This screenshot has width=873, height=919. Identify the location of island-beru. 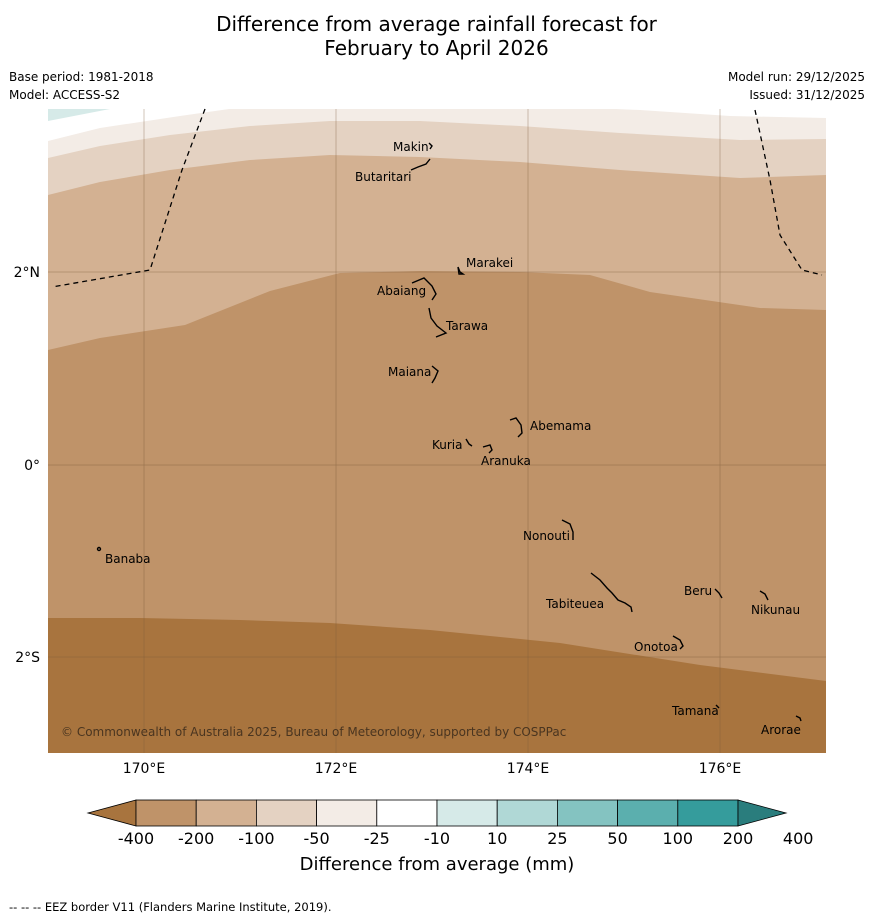
(718, 593).